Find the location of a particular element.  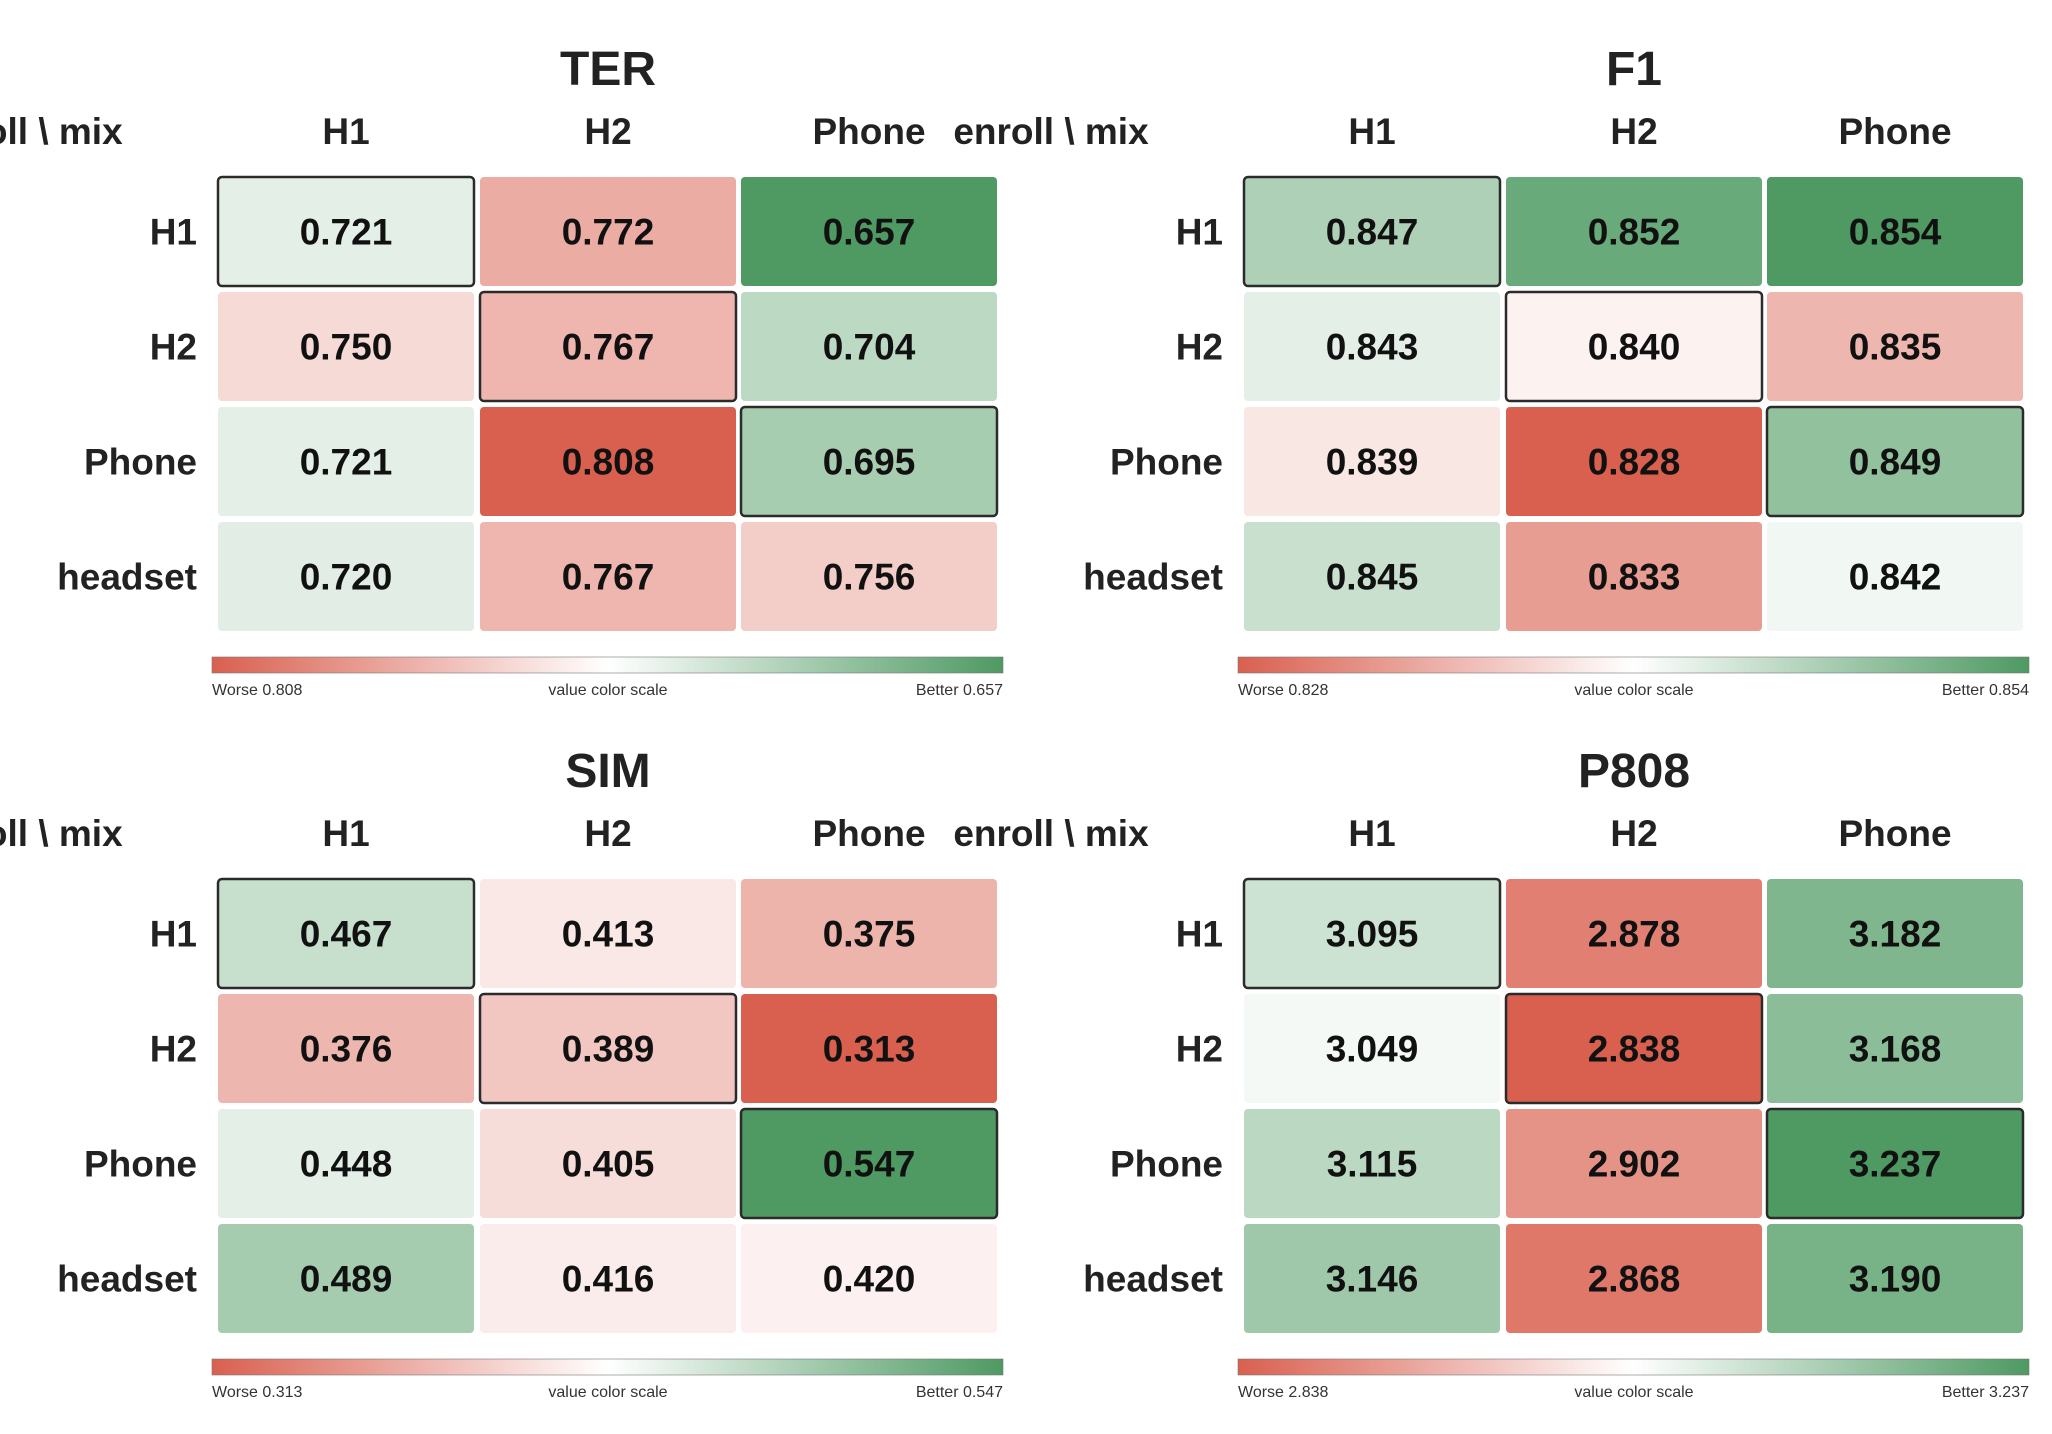

cell-value: 0.489 is located at coordinates (346, 1279).